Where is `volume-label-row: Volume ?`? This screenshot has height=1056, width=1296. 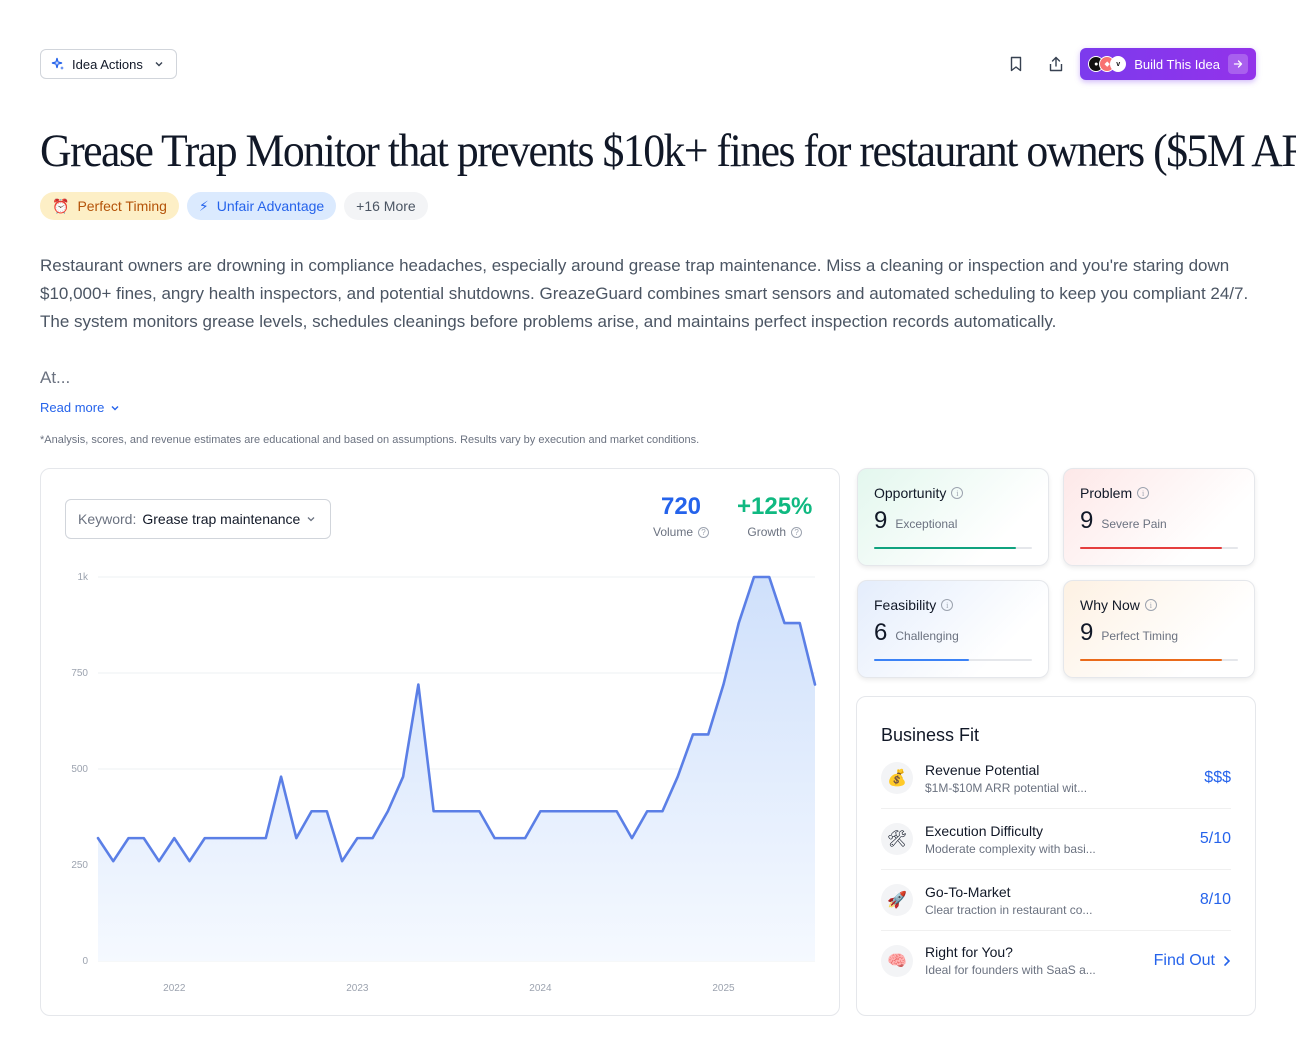 volume-label-row: Volume ? is located at coordinates (681, 532).